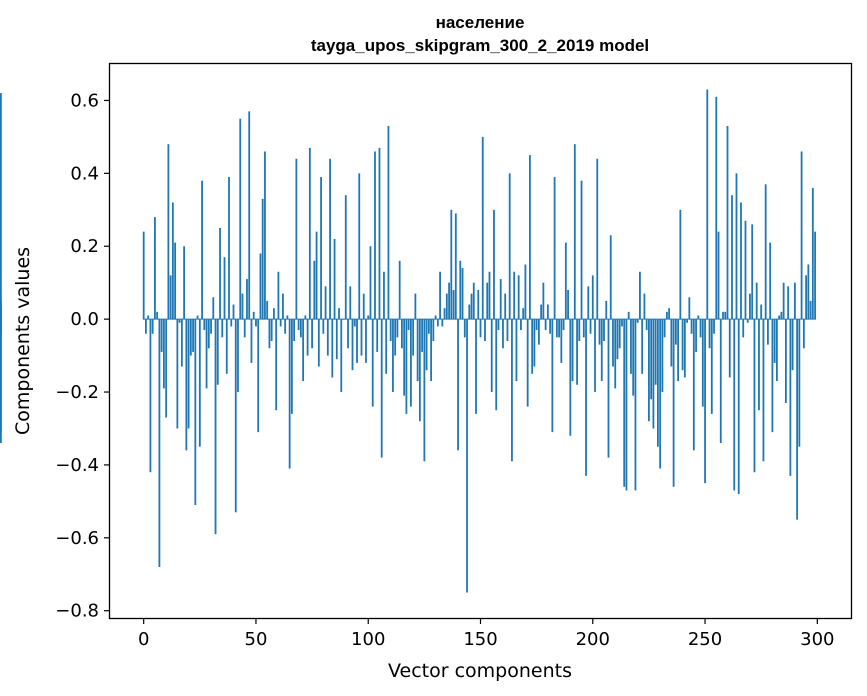 This screenshot has height=696, width=867. Describe the element at coordinates (705, 639) in the screenshot. I see `x-tick-label: 250` at that location.